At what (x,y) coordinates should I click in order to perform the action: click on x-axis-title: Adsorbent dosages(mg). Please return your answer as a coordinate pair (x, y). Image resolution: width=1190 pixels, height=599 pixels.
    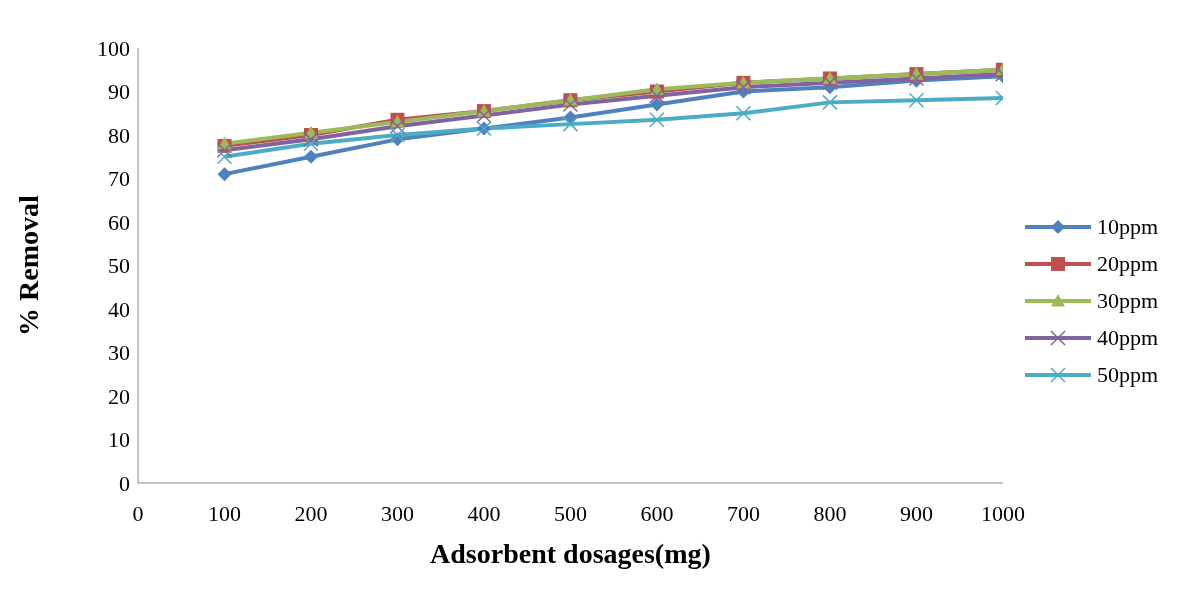
    Looking at the image, I should click on (570, 553).